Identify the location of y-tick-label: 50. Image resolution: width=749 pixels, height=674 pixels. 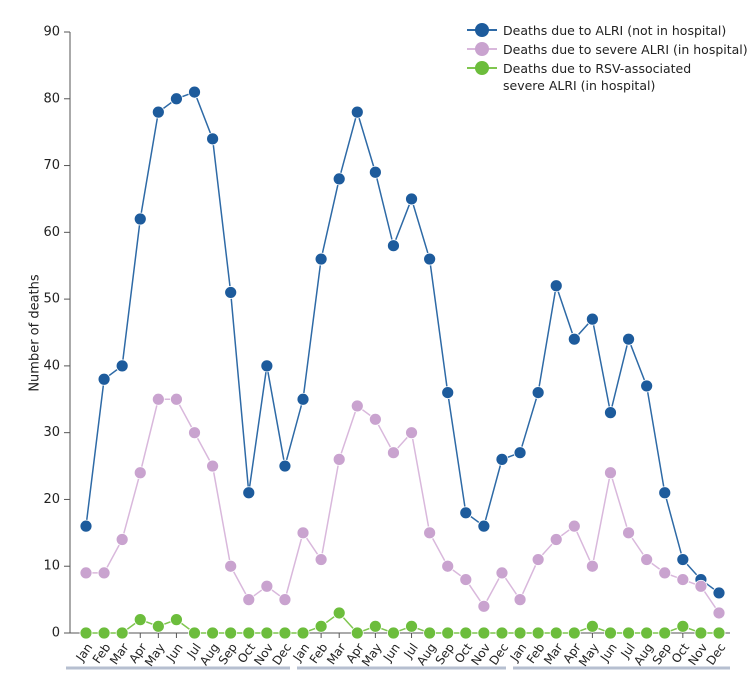
(51, 299).